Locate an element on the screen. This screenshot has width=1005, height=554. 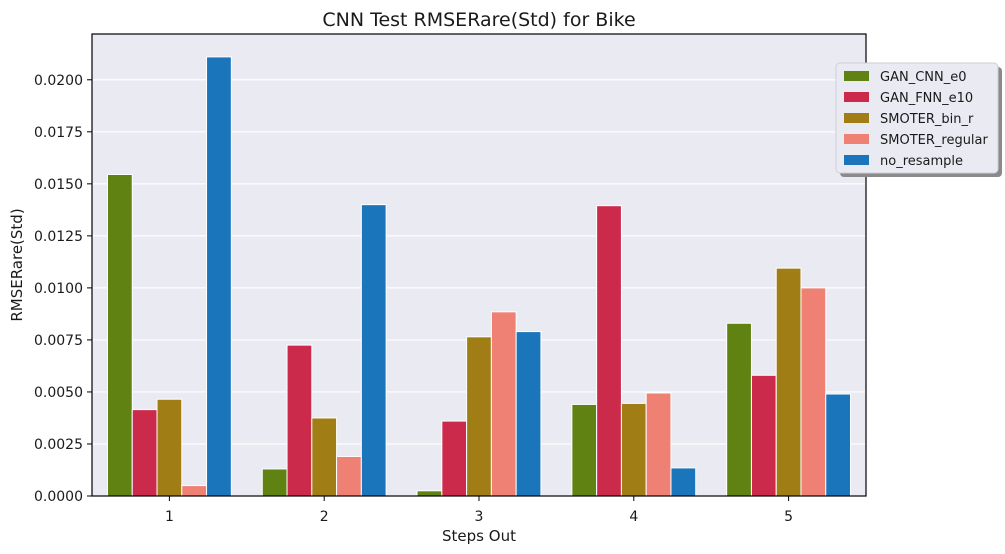
legend-label: GAN_CNN_e0 is located at coordinates (923, 77).